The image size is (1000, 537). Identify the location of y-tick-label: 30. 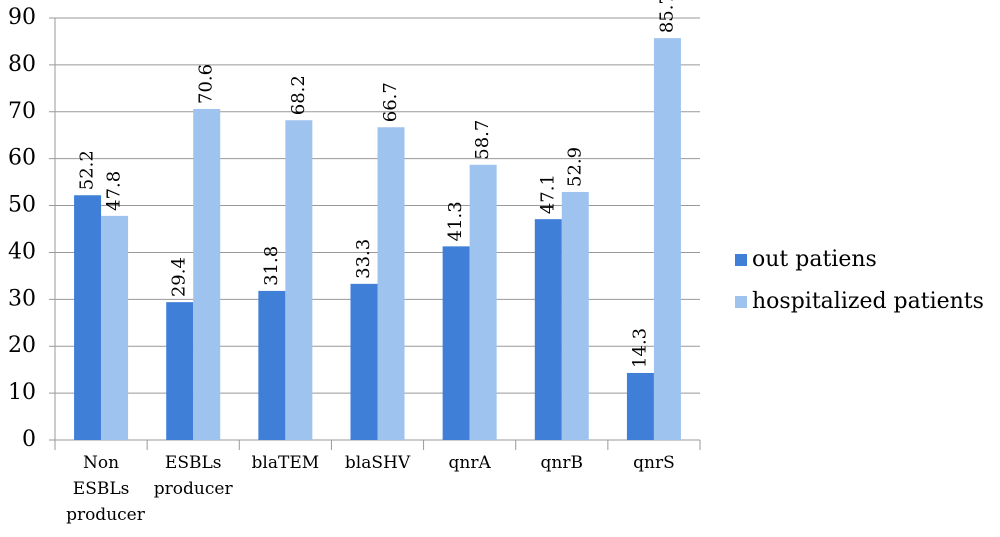
(22, 298).